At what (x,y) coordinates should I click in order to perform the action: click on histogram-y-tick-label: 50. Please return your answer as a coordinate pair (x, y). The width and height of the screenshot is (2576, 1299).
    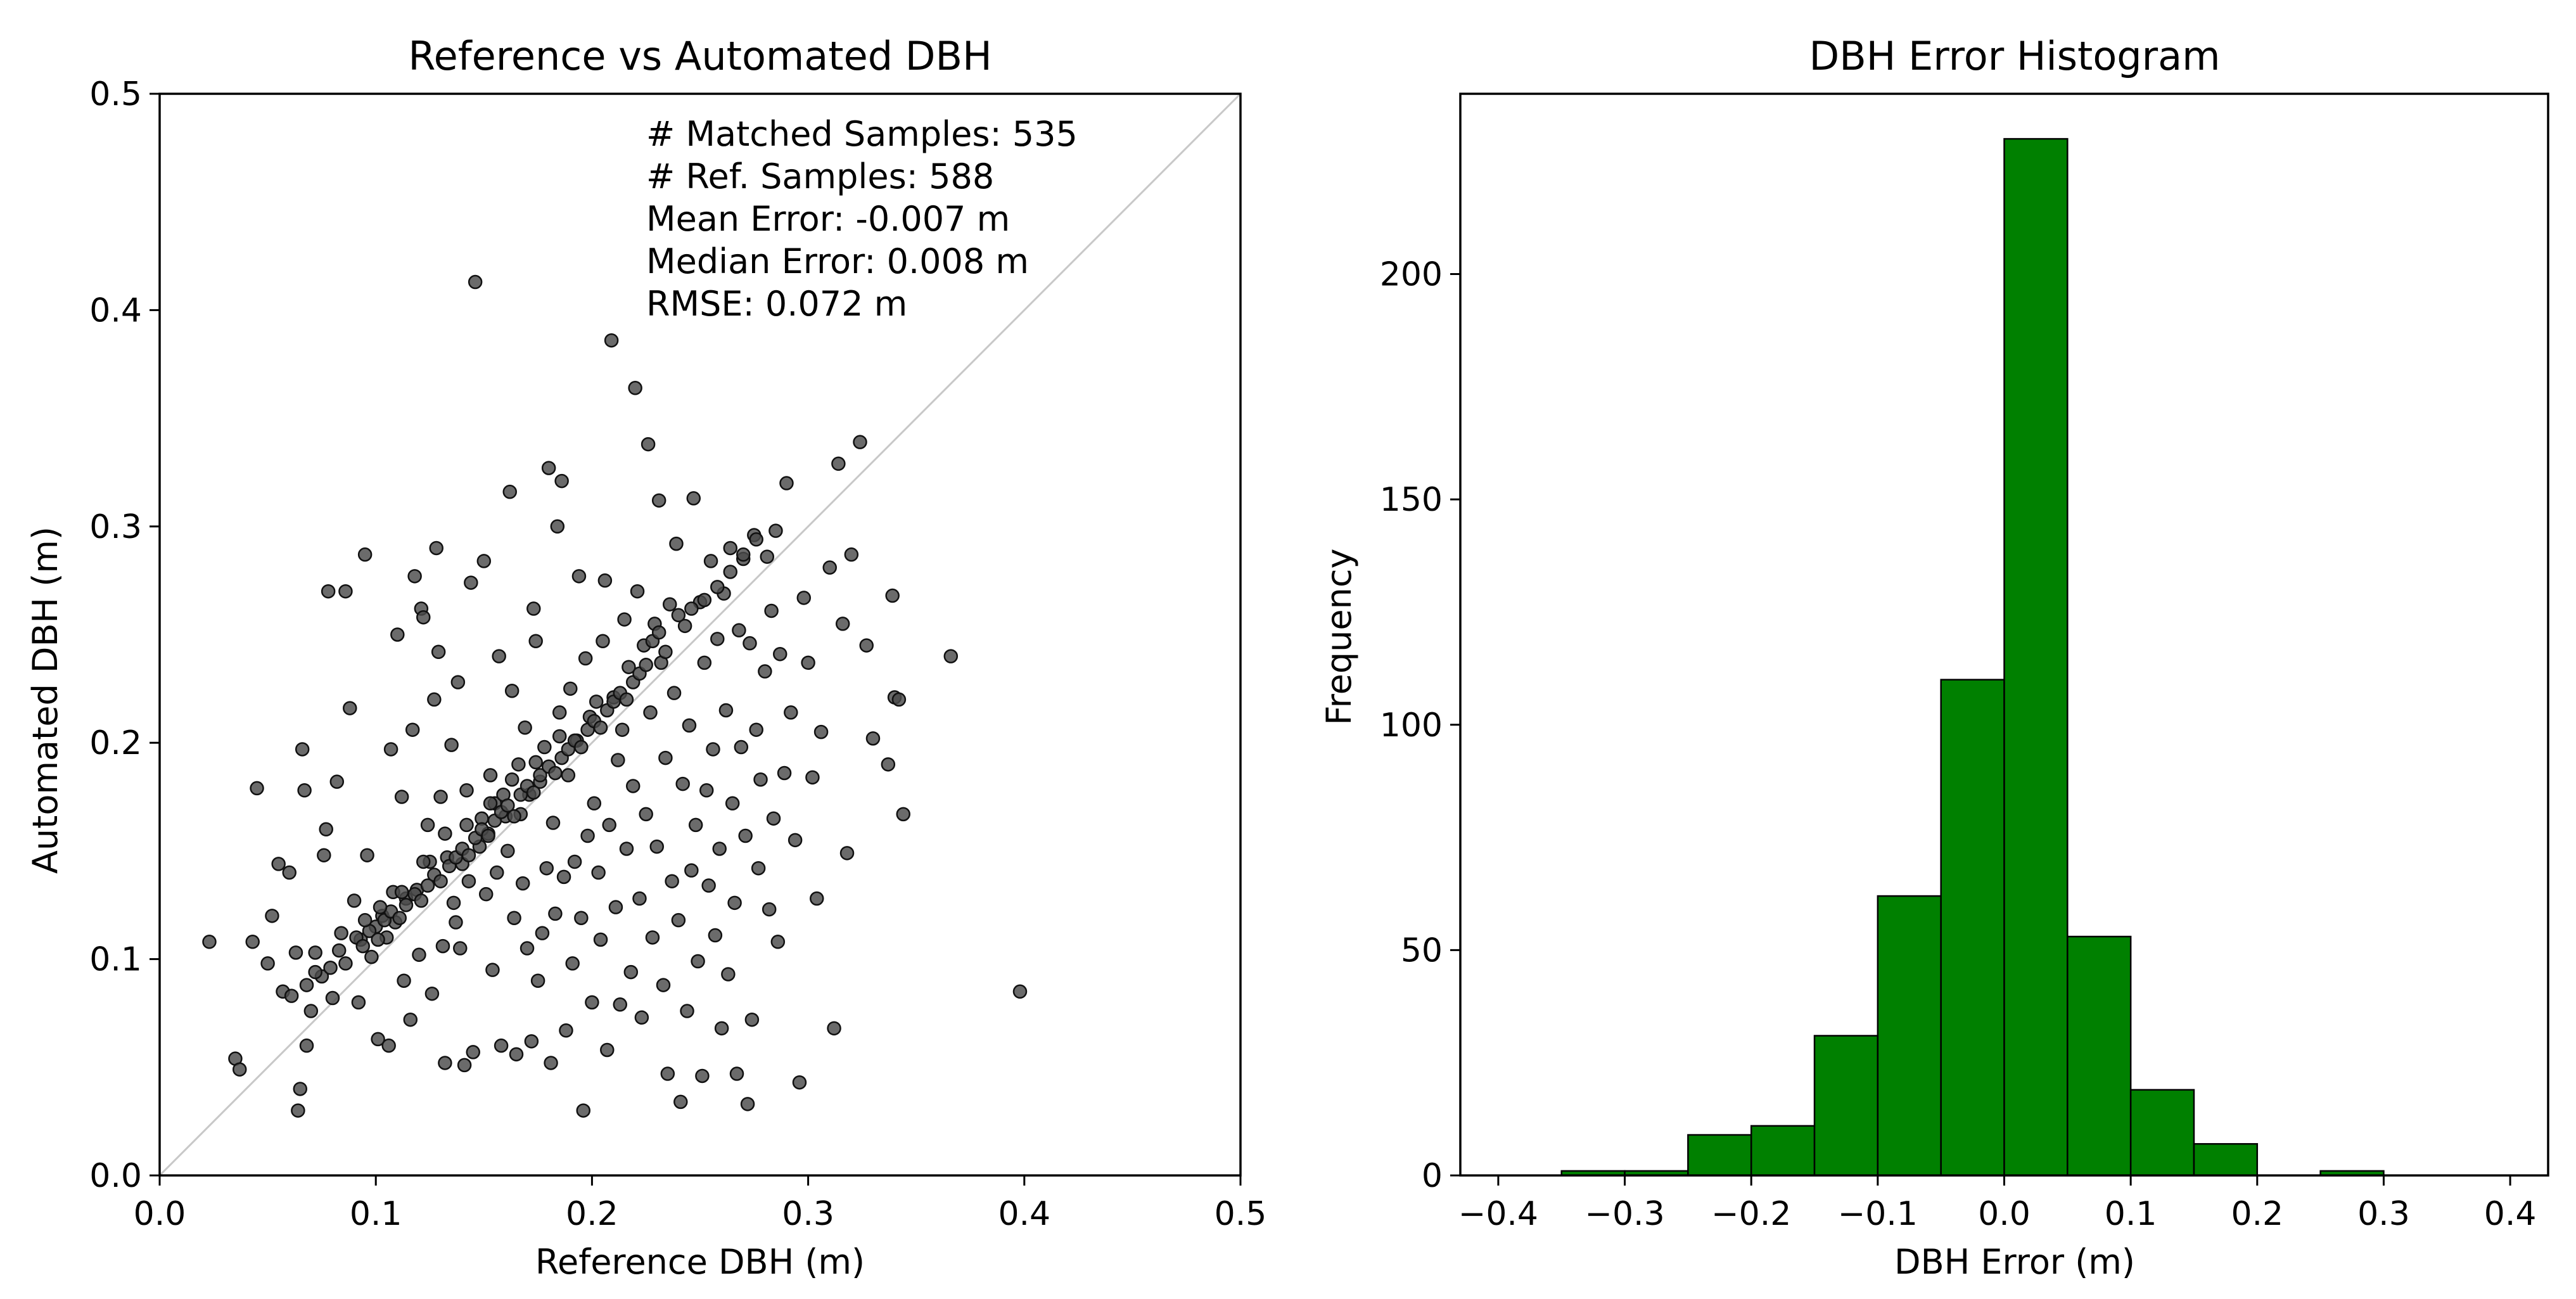
    Looking at the image, I should click on (1422, 950).